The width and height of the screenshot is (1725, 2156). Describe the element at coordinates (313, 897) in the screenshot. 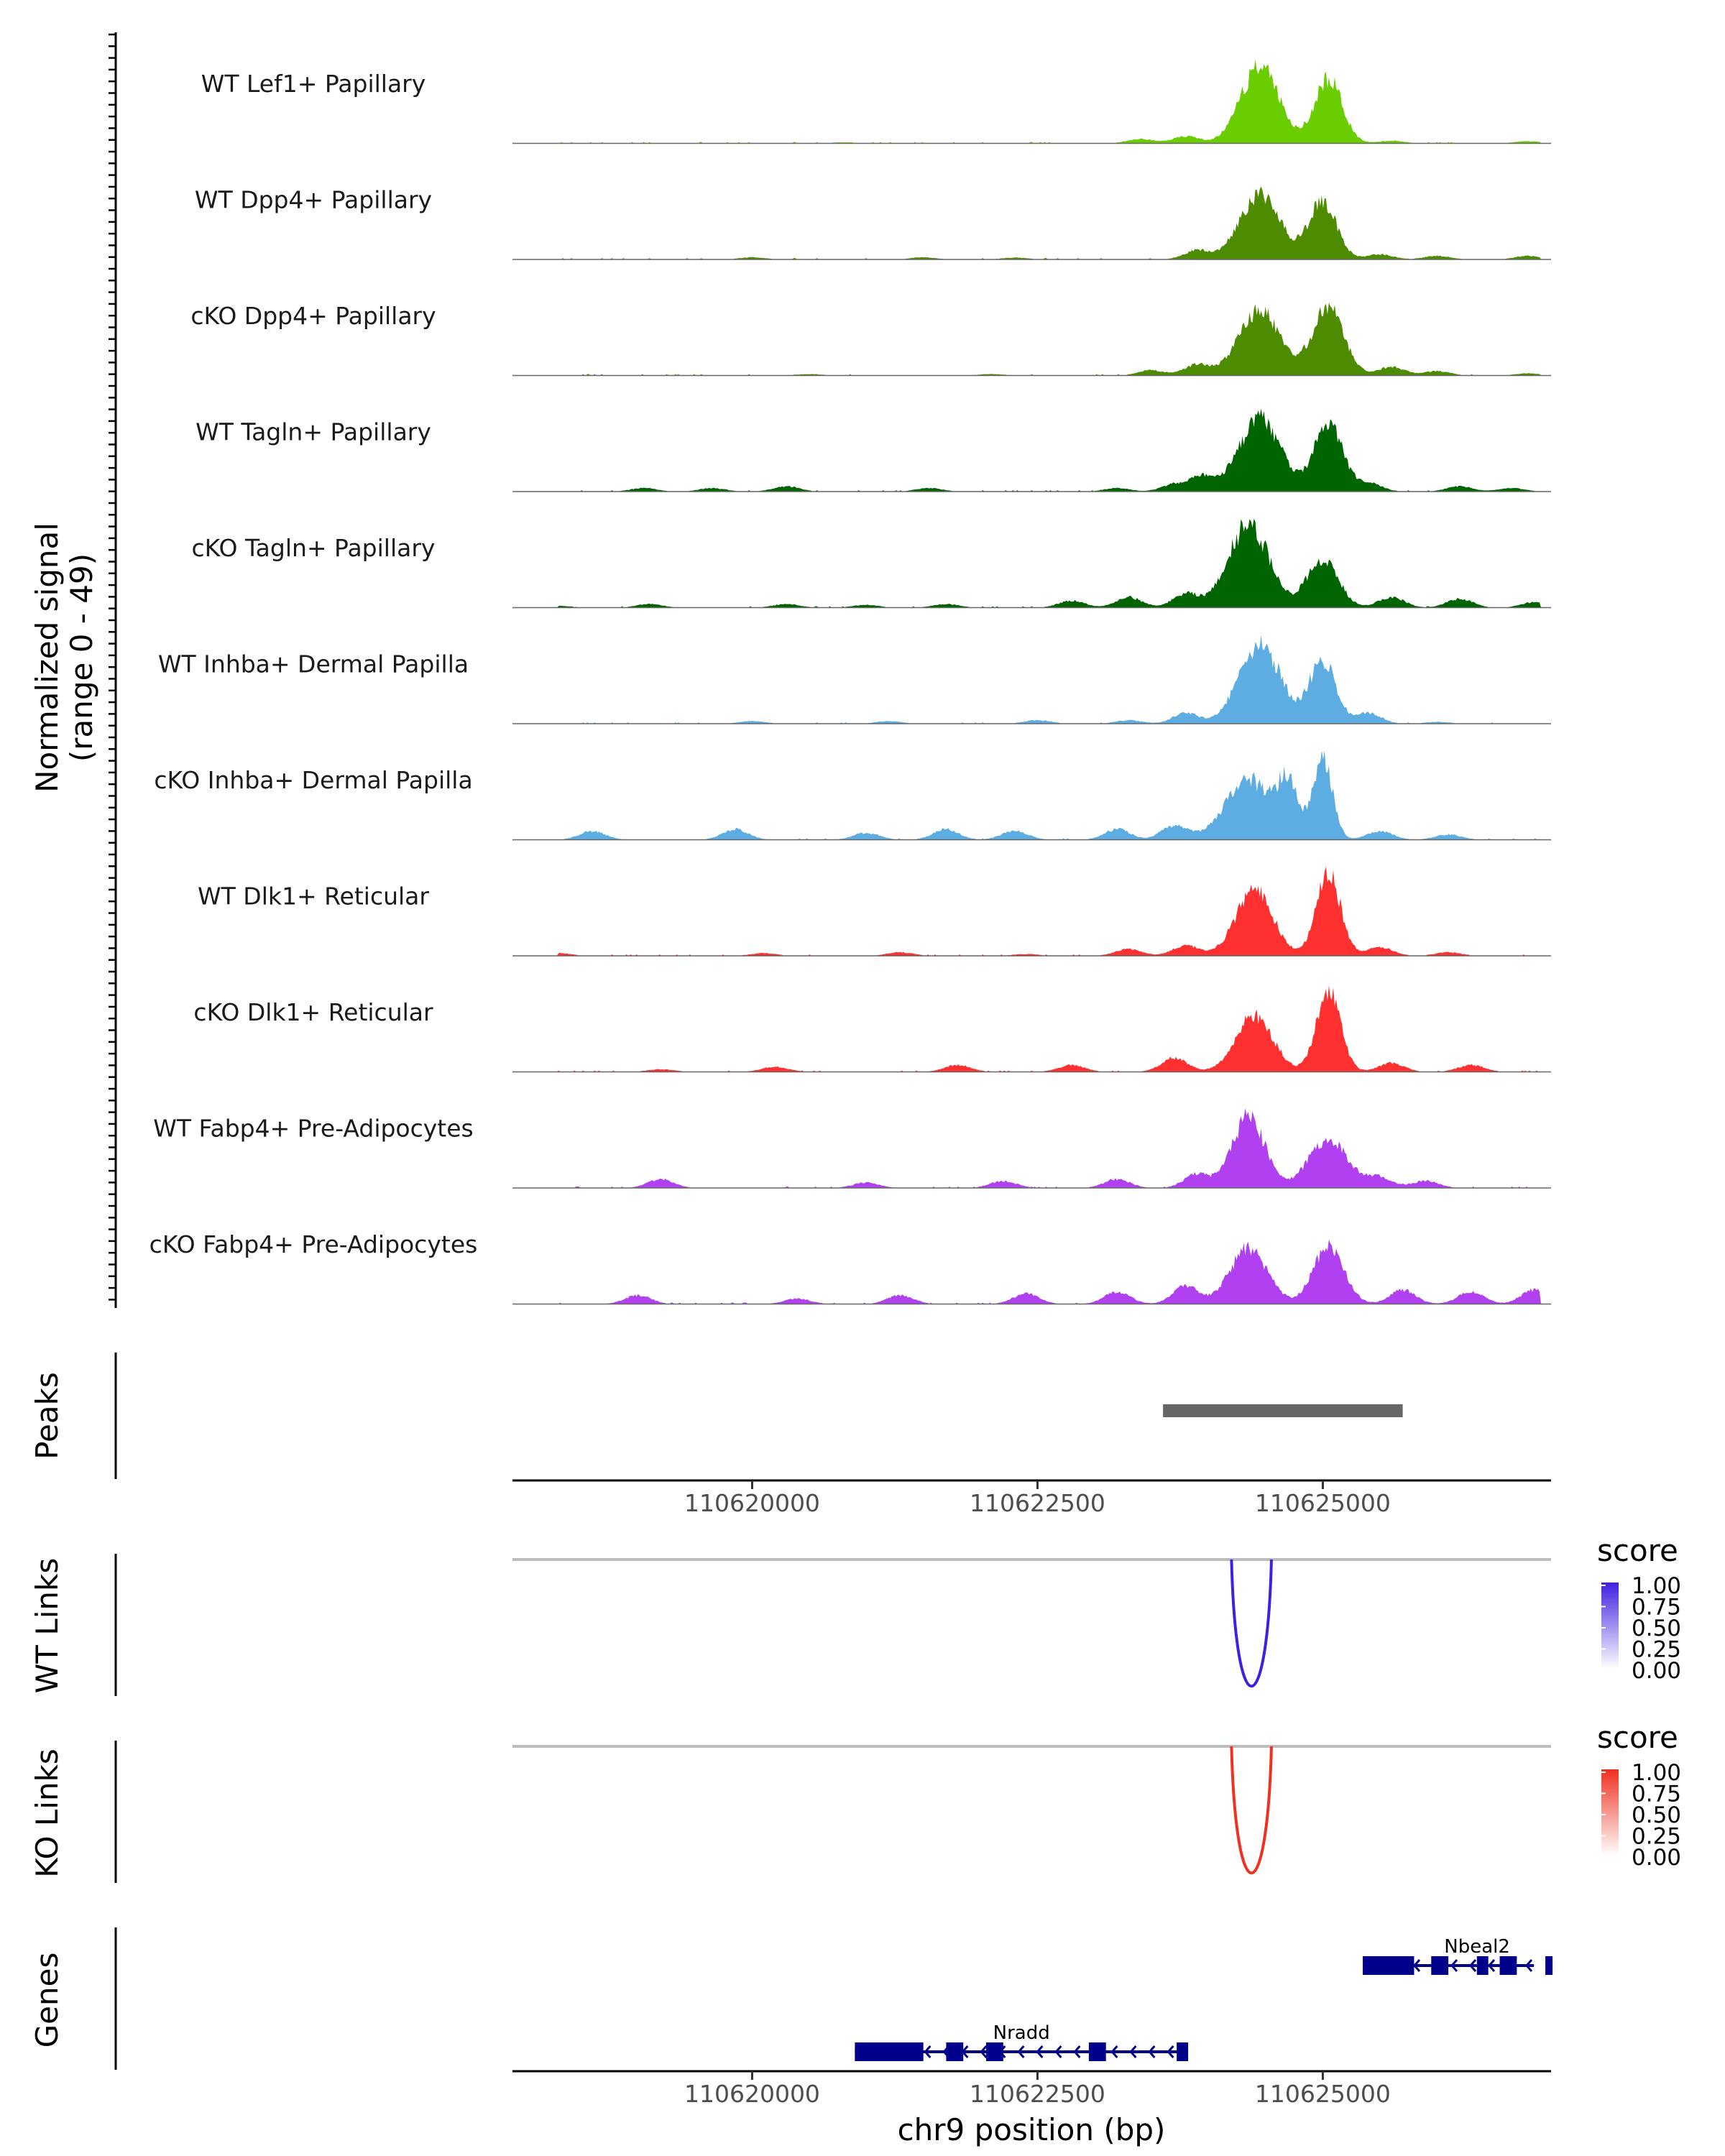

I see `track-label-7: WT Dlk1+ Reticular` at that location.